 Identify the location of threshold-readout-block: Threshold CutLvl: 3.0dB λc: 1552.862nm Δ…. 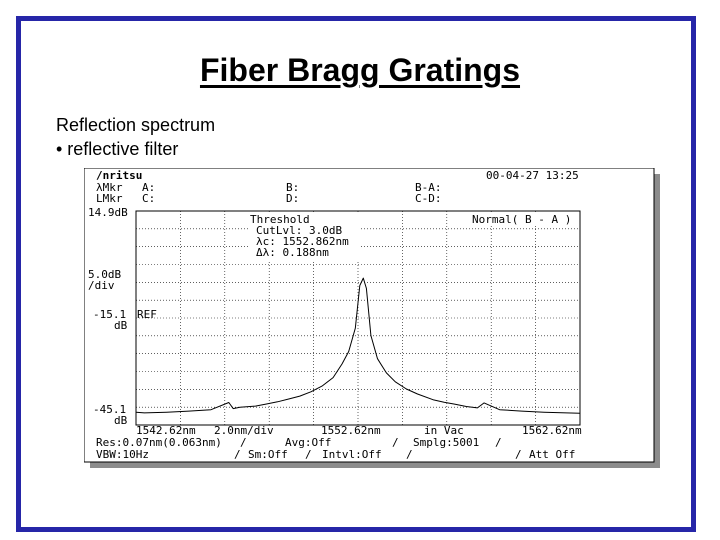
(304, 237).